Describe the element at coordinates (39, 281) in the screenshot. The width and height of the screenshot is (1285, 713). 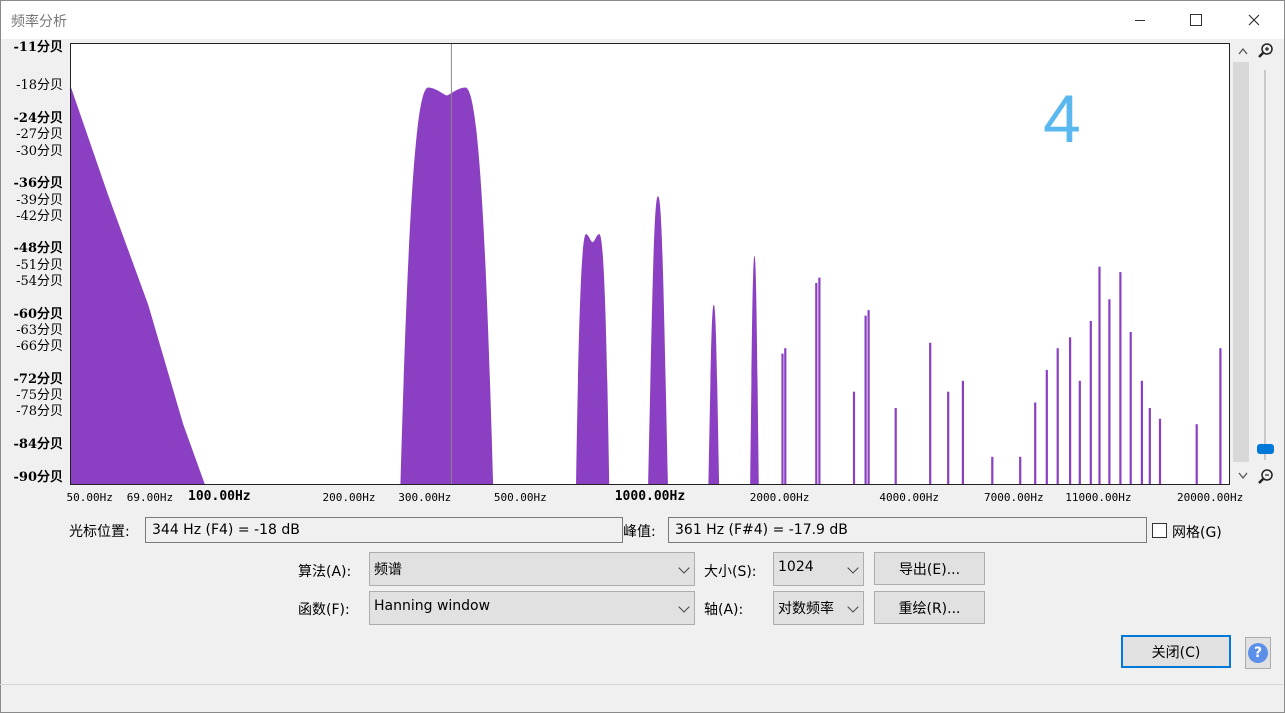
I see `y-tick-label: -54分贝` at that location.